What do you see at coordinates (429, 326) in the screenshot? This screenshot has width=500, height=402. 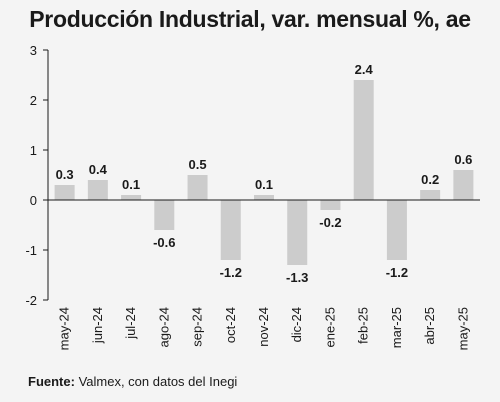 I see `x-tick-label: abr-25` at bounding box center [429, 326].